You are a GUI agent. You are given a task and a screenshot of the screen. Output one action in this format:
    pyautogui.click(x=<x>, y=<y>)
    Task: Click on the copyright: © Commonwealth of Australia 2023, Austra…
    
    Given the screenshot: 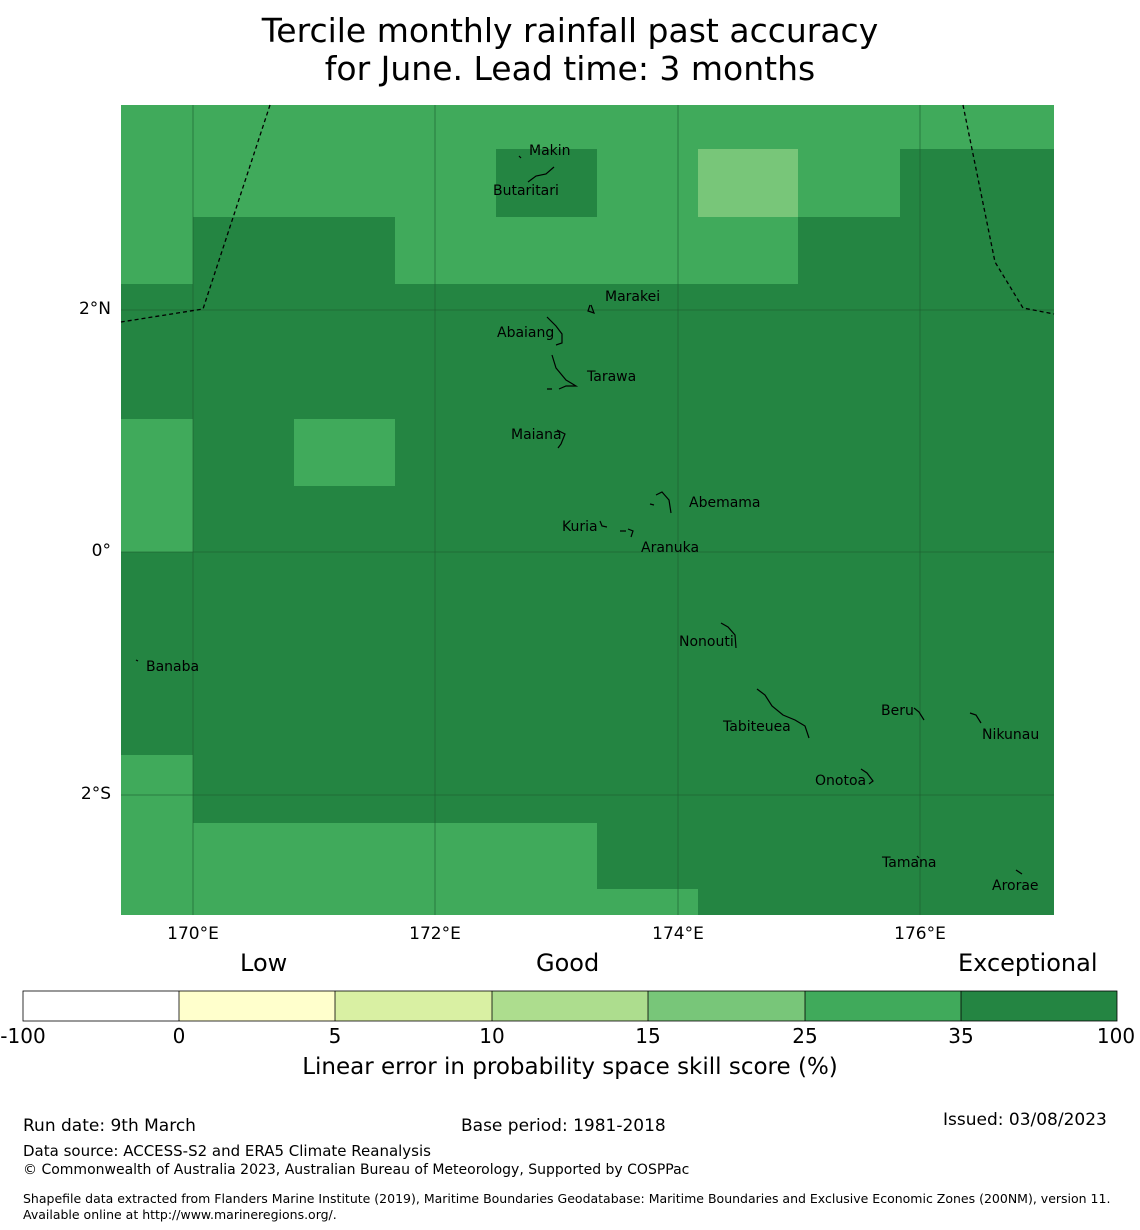 What is the action you would take?
    pyautogui.click(x=356, y=1170)
    